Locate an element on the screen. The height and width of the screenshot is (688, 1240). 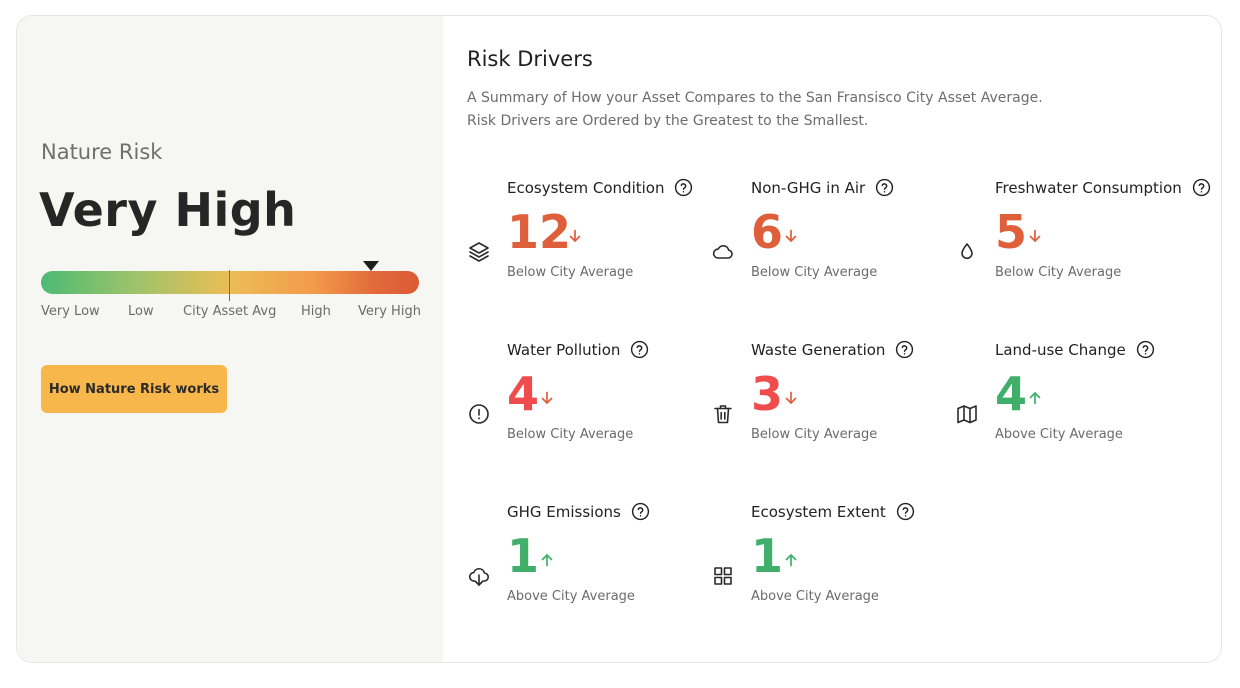
driver-card-water-pollution: Water Pollution 4 Below City Average is located at coordinates (589, 405).